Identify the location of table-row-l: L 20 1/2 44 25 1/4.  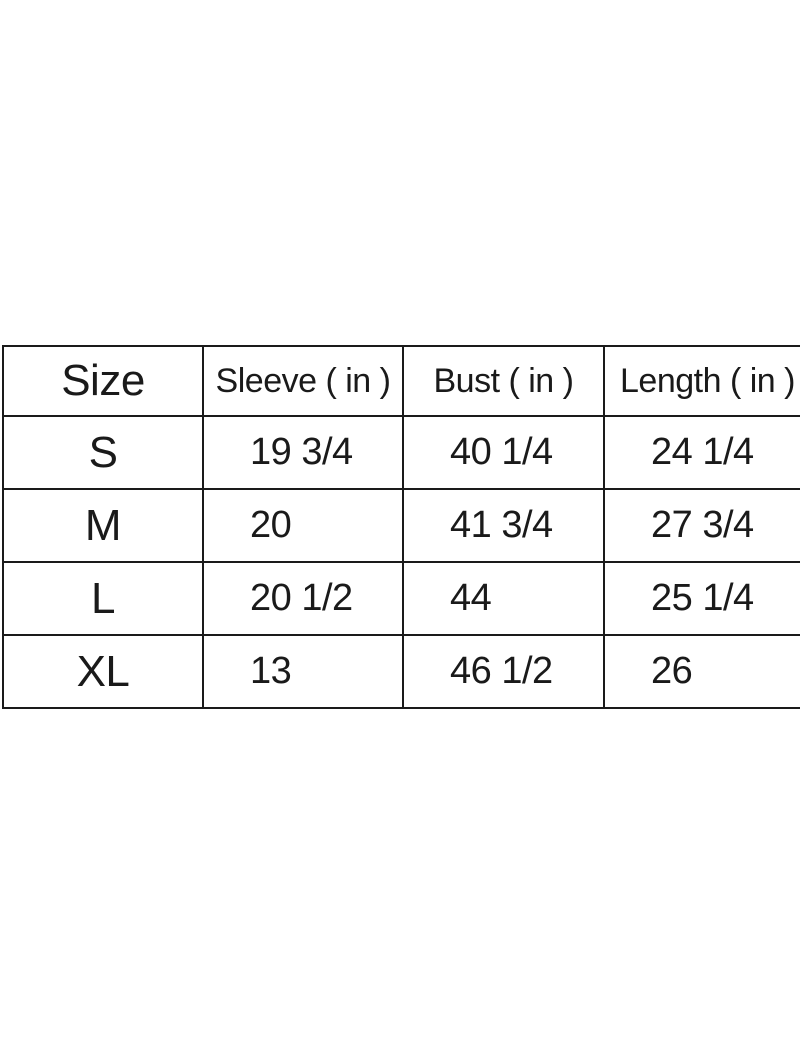
(401, 598).